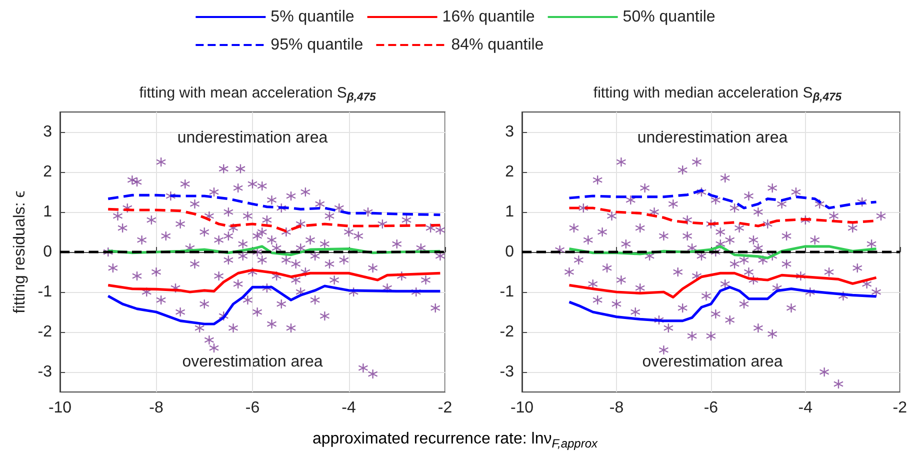  Describe the element at coordinates (317, 45) in the screenshot. I see `legend-label: 95% quantile` at that location.